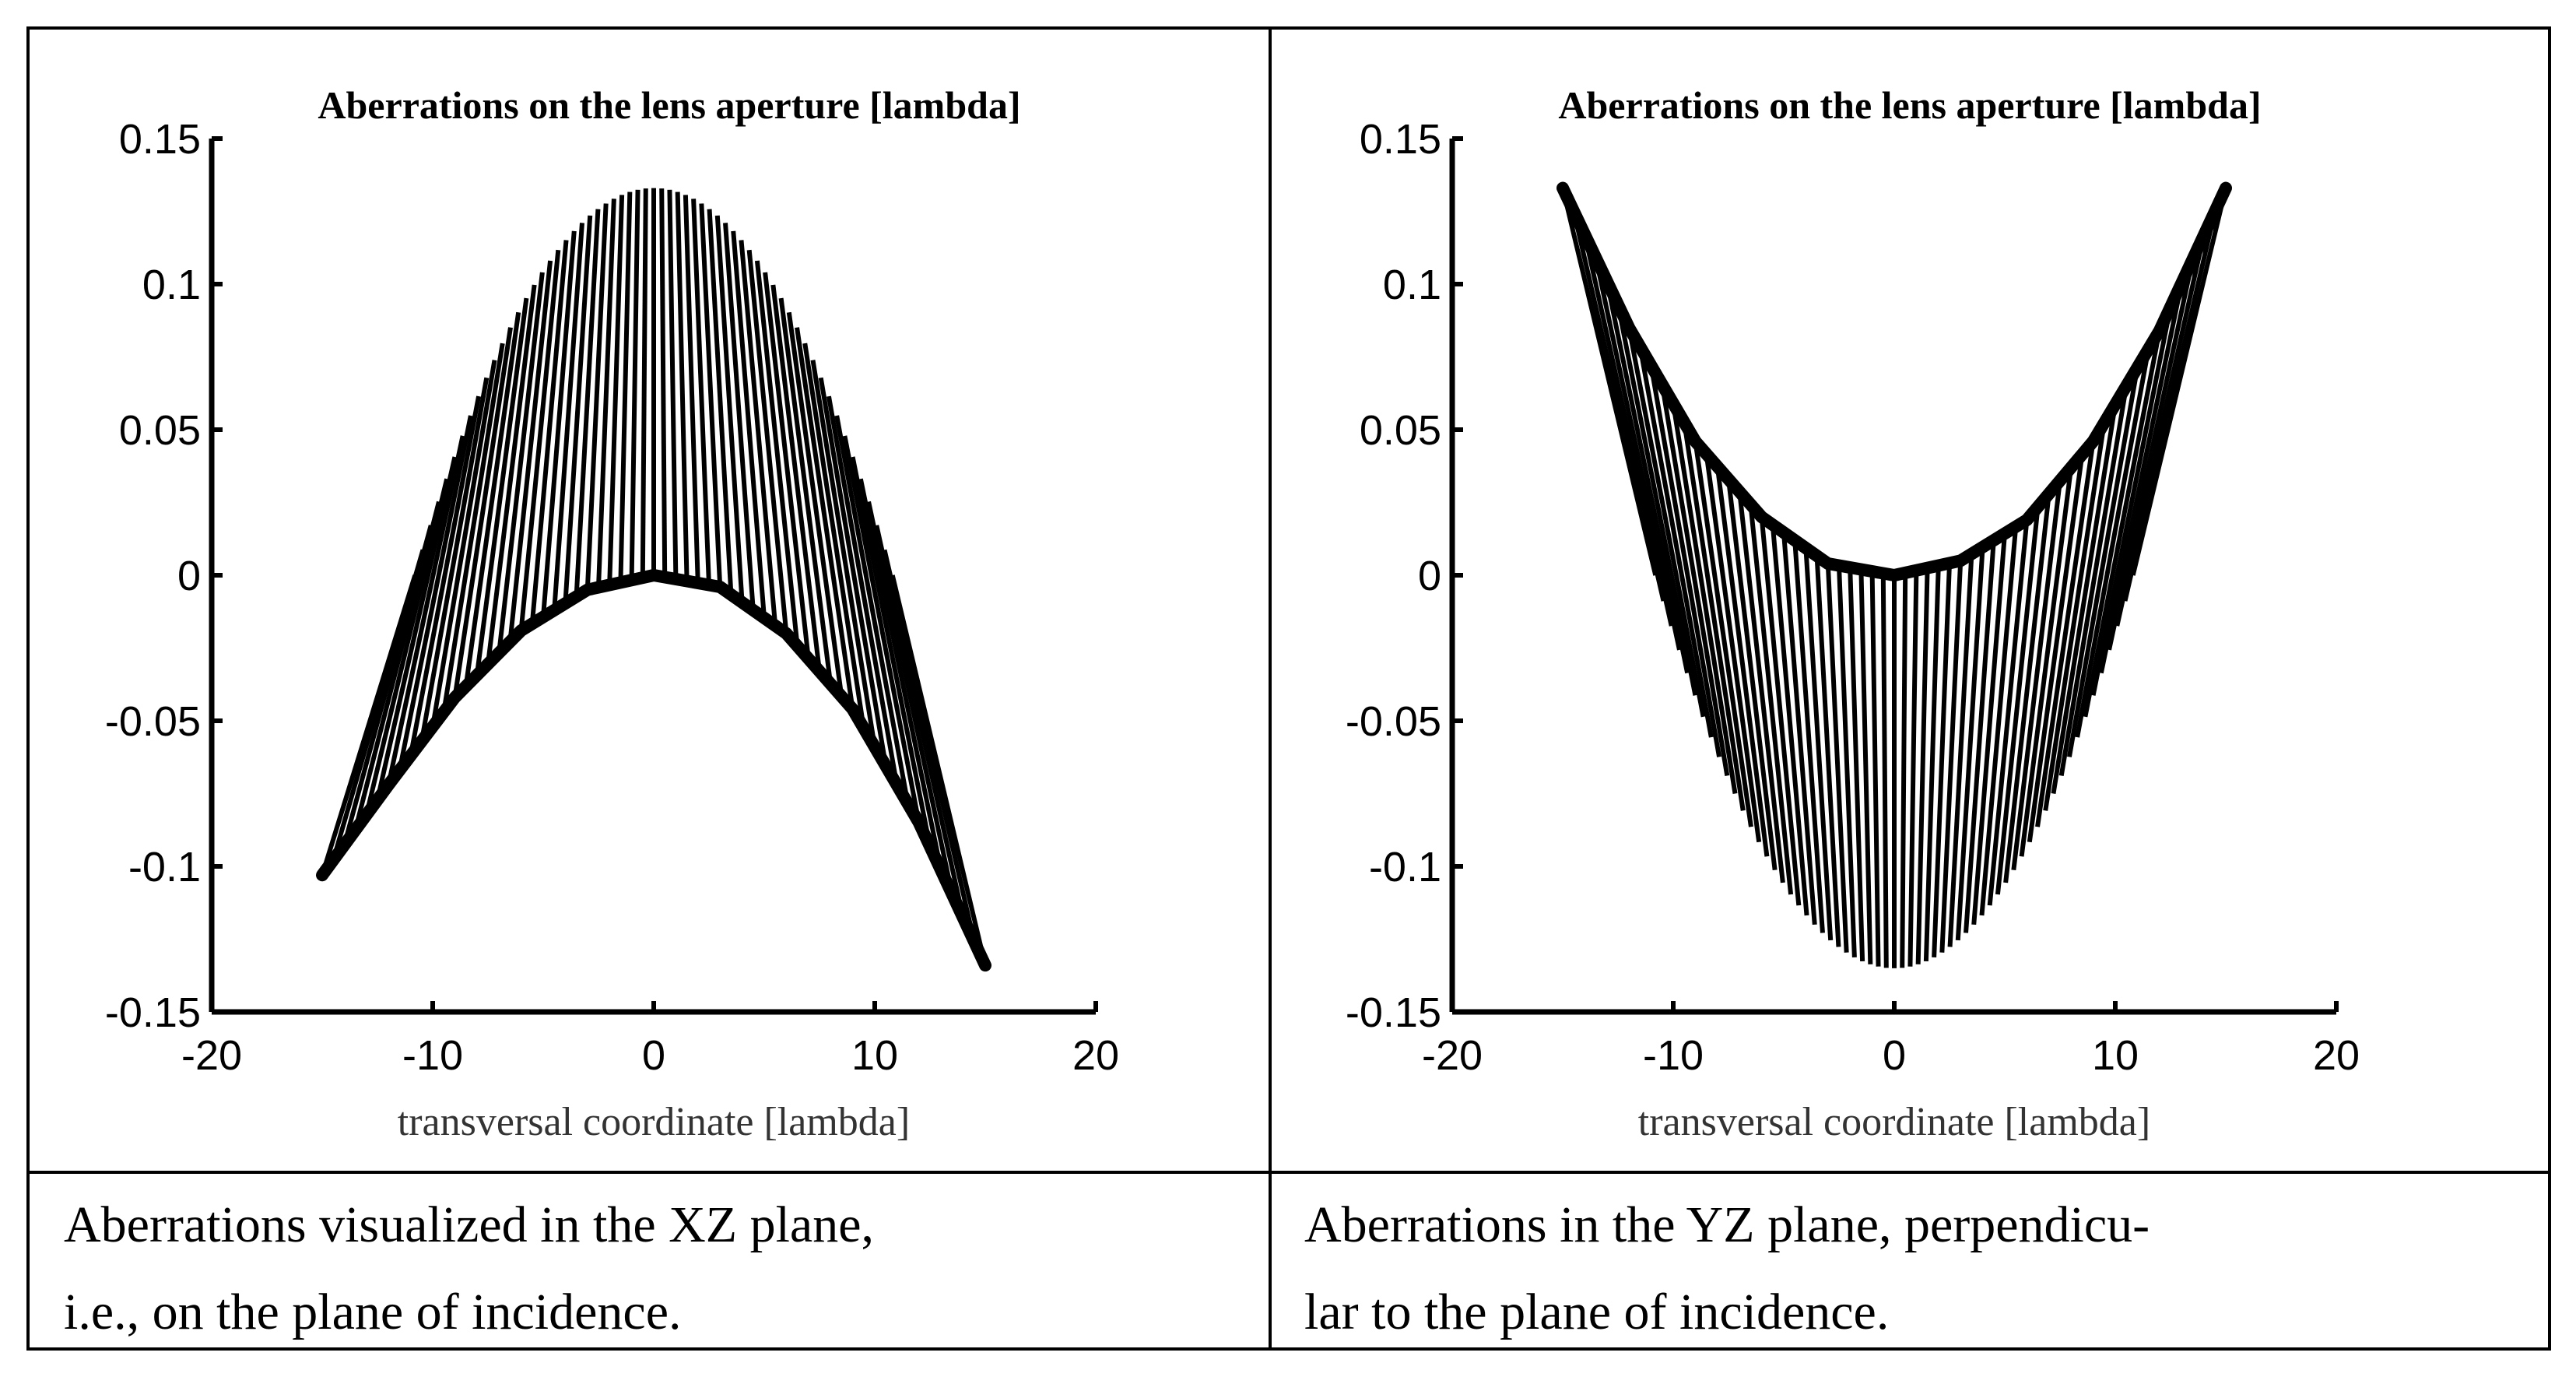 The height and width of the screenshot is (1377, 2576). What do you see at coordinates (2550, 688) in the screenshot?
I see `table-border-right` at bounding box center [2550, 688].